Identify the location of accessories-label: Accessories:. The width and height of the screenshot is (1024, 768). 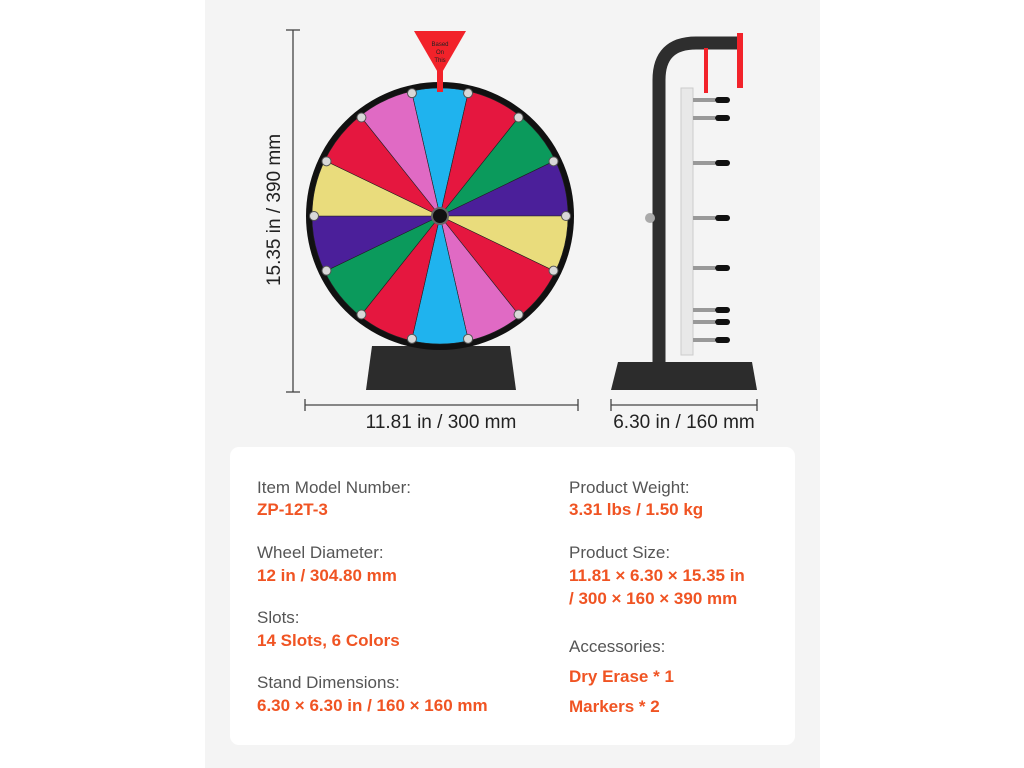
(617, 646).